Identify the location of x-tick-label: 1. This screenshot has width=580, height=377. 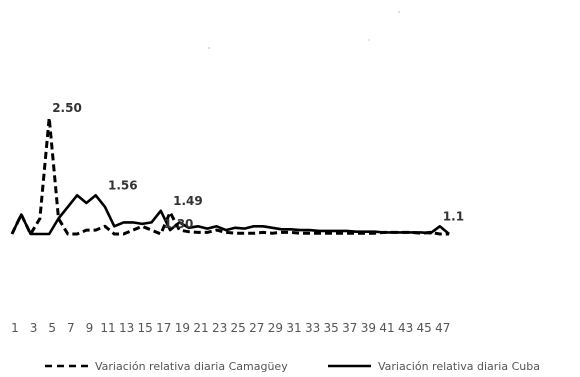
(15, 328).